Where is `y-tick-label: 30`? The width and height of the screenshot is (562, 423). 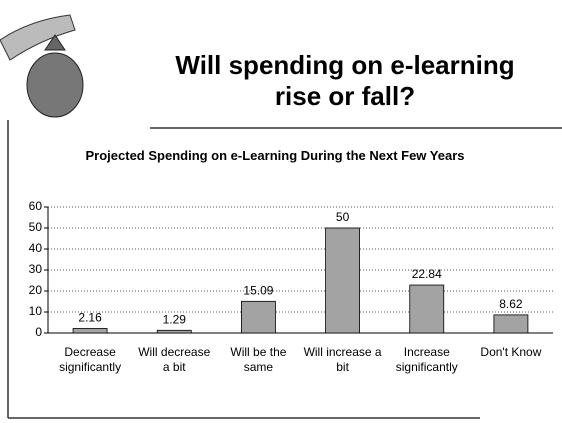 y-tick-label: 30 is located at coordinates (36, 269).